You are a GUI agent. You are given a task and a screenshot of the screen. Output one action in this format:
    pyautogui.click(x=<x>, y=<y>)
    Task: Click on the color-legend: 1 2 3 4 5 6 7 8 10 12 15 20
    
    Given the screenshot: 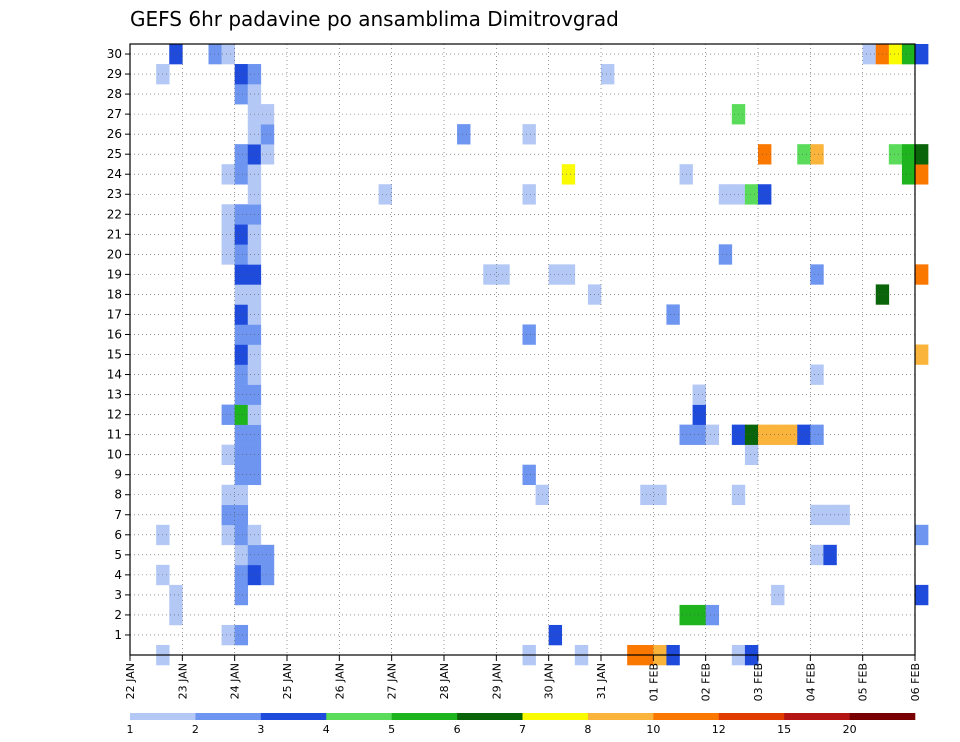 What is the action you would take?
    pyautogui.click(x=521, y=724)
    